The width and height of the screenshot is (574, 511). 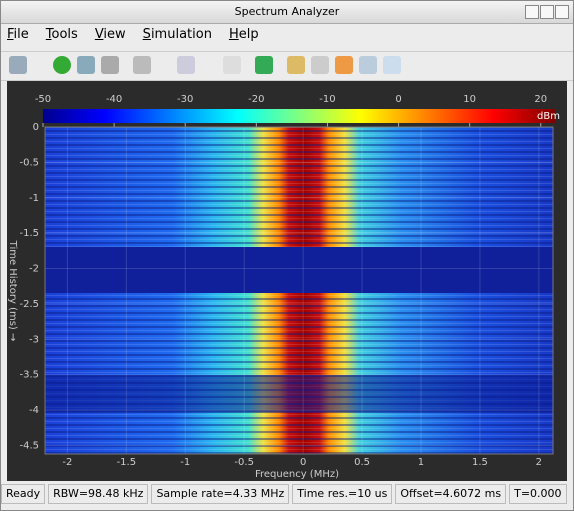 What do you see at coordinates (127, 462) in the screenshot?
I see `x-tick-label: -1.5` at bounding box center [127, 462].